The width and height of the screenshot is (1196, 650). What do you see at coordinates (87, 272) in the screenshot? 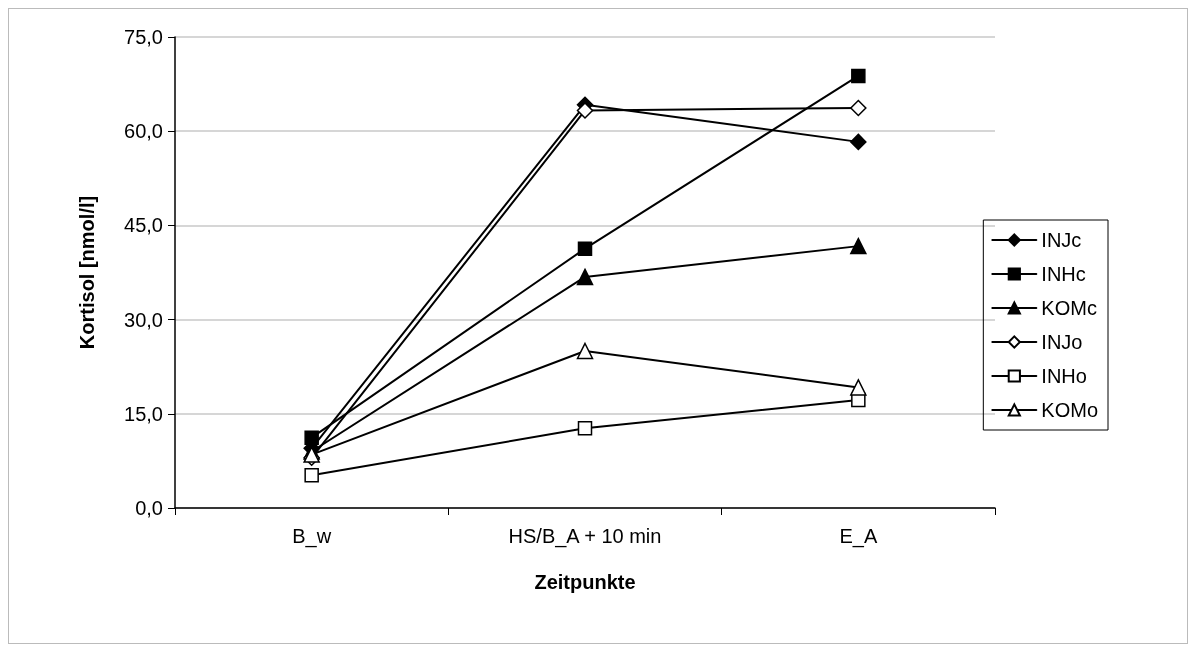
I see `y-axis-title: Kortisol [nmol/l]` at bounding box center [87, 272].